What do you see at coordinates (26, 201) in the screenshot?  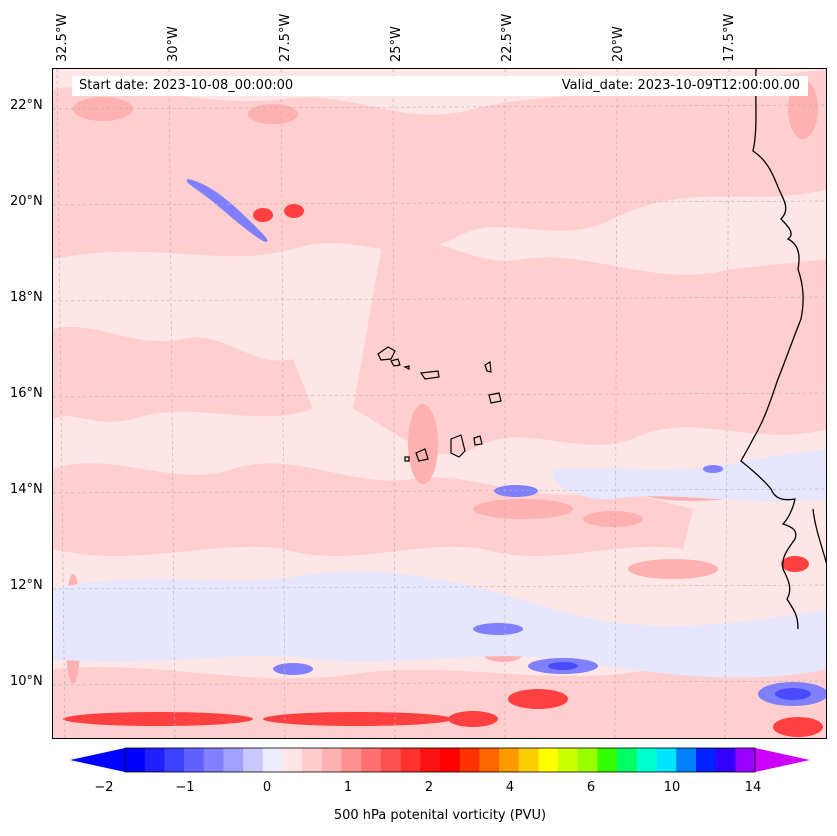 I see `lat-label-20n: 20°N` at bounding box center [26, 201].